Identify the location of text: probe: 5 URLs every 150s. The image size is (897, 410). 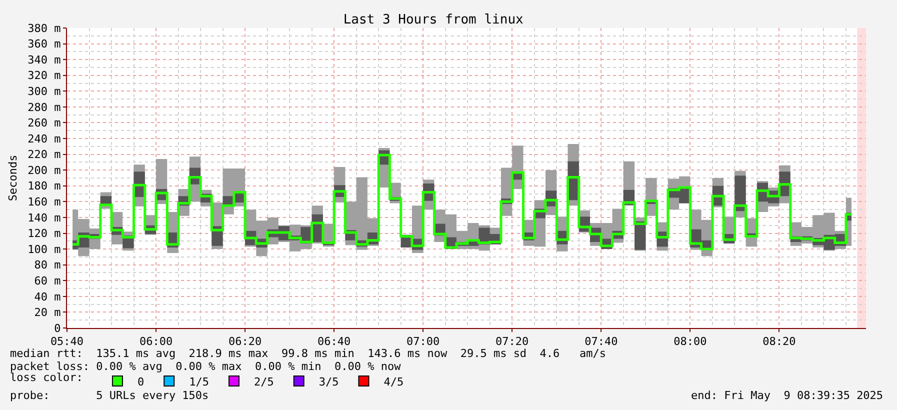
(109, 395).